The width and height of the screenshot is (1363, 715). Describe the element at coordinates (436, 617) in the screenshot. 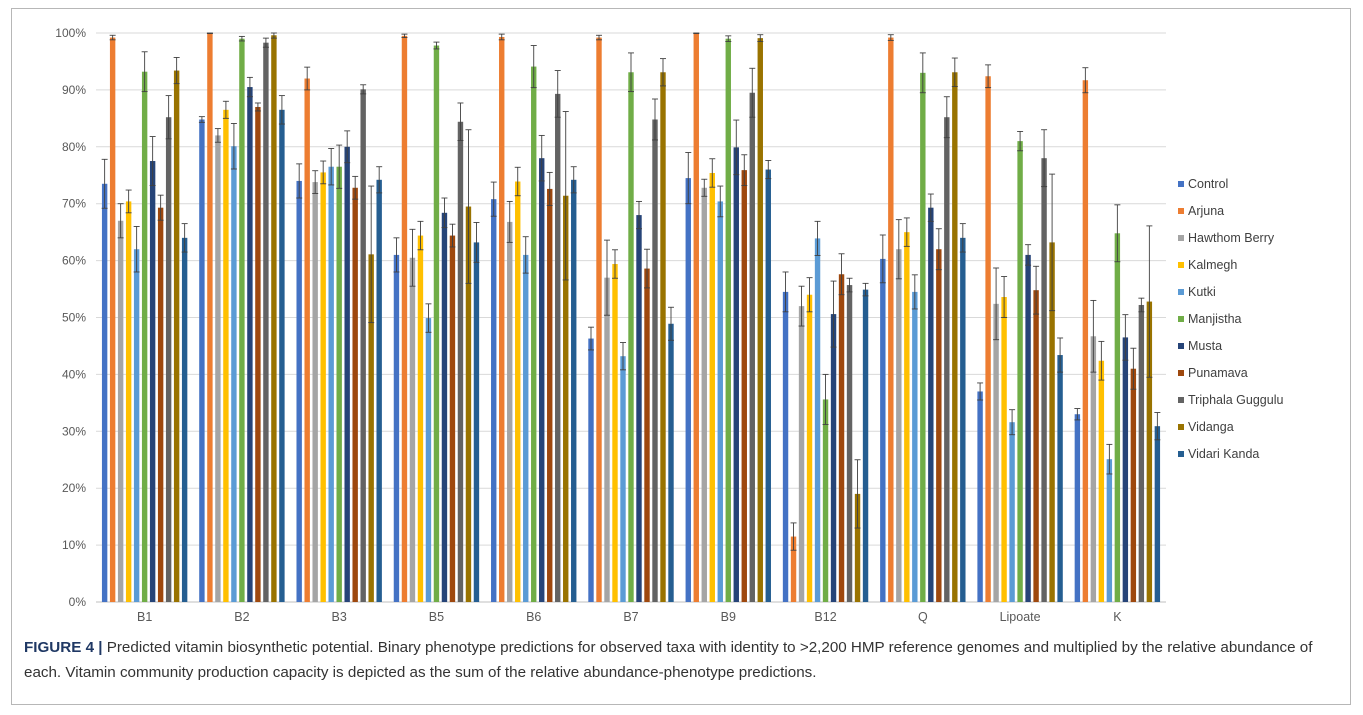

I see `x-tick-label: B5` at that location.